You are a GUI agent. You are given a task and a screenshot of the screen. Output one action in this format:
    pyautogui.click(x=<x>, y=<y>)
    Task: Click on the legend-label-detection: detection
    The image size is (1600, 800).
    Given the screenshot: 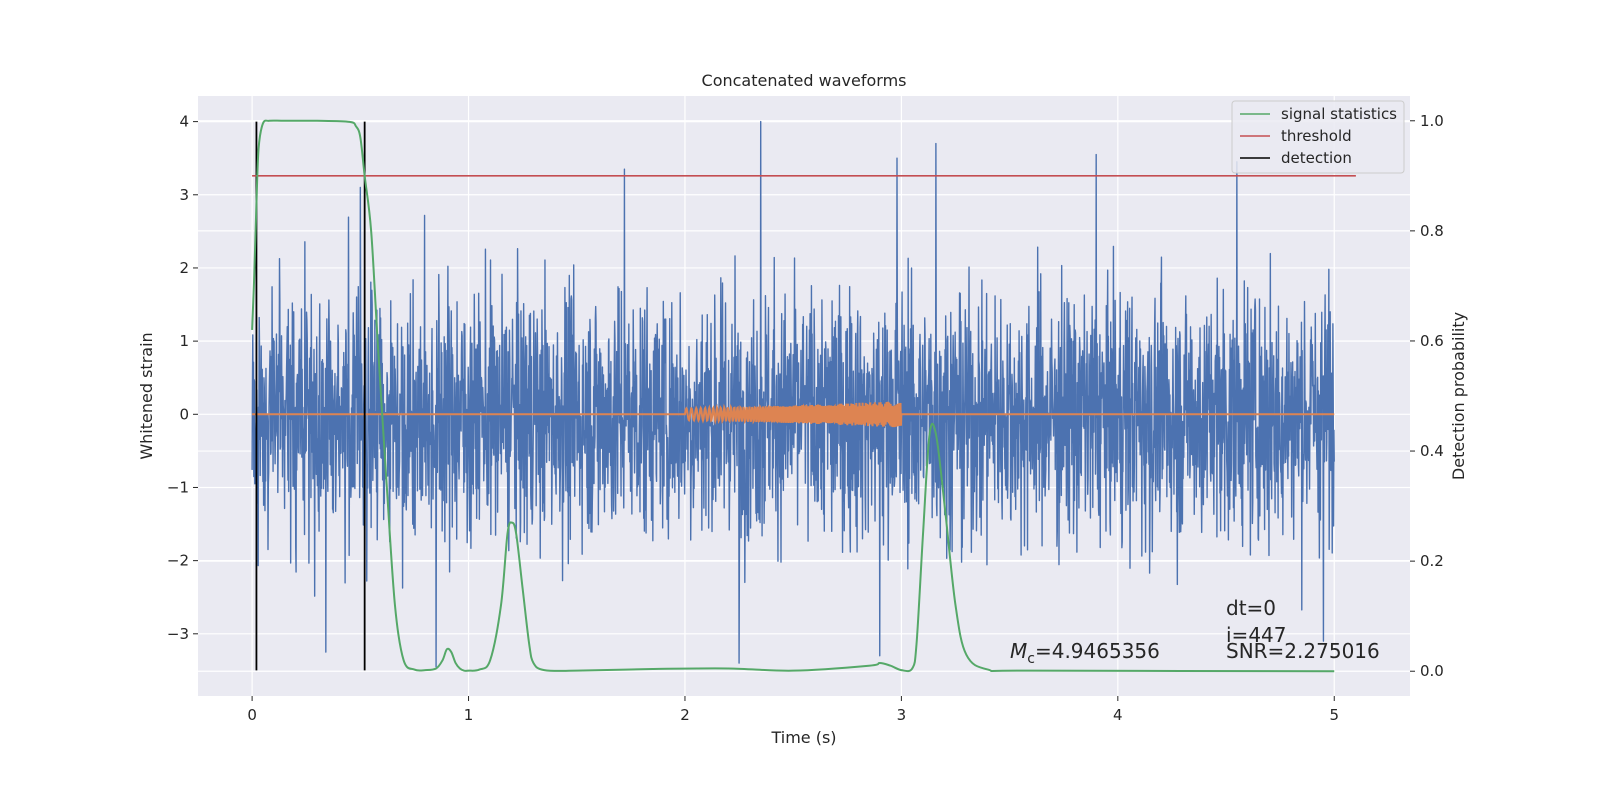 What is the action you would take?
    pyautogui.click(x=1316, y=158)
    